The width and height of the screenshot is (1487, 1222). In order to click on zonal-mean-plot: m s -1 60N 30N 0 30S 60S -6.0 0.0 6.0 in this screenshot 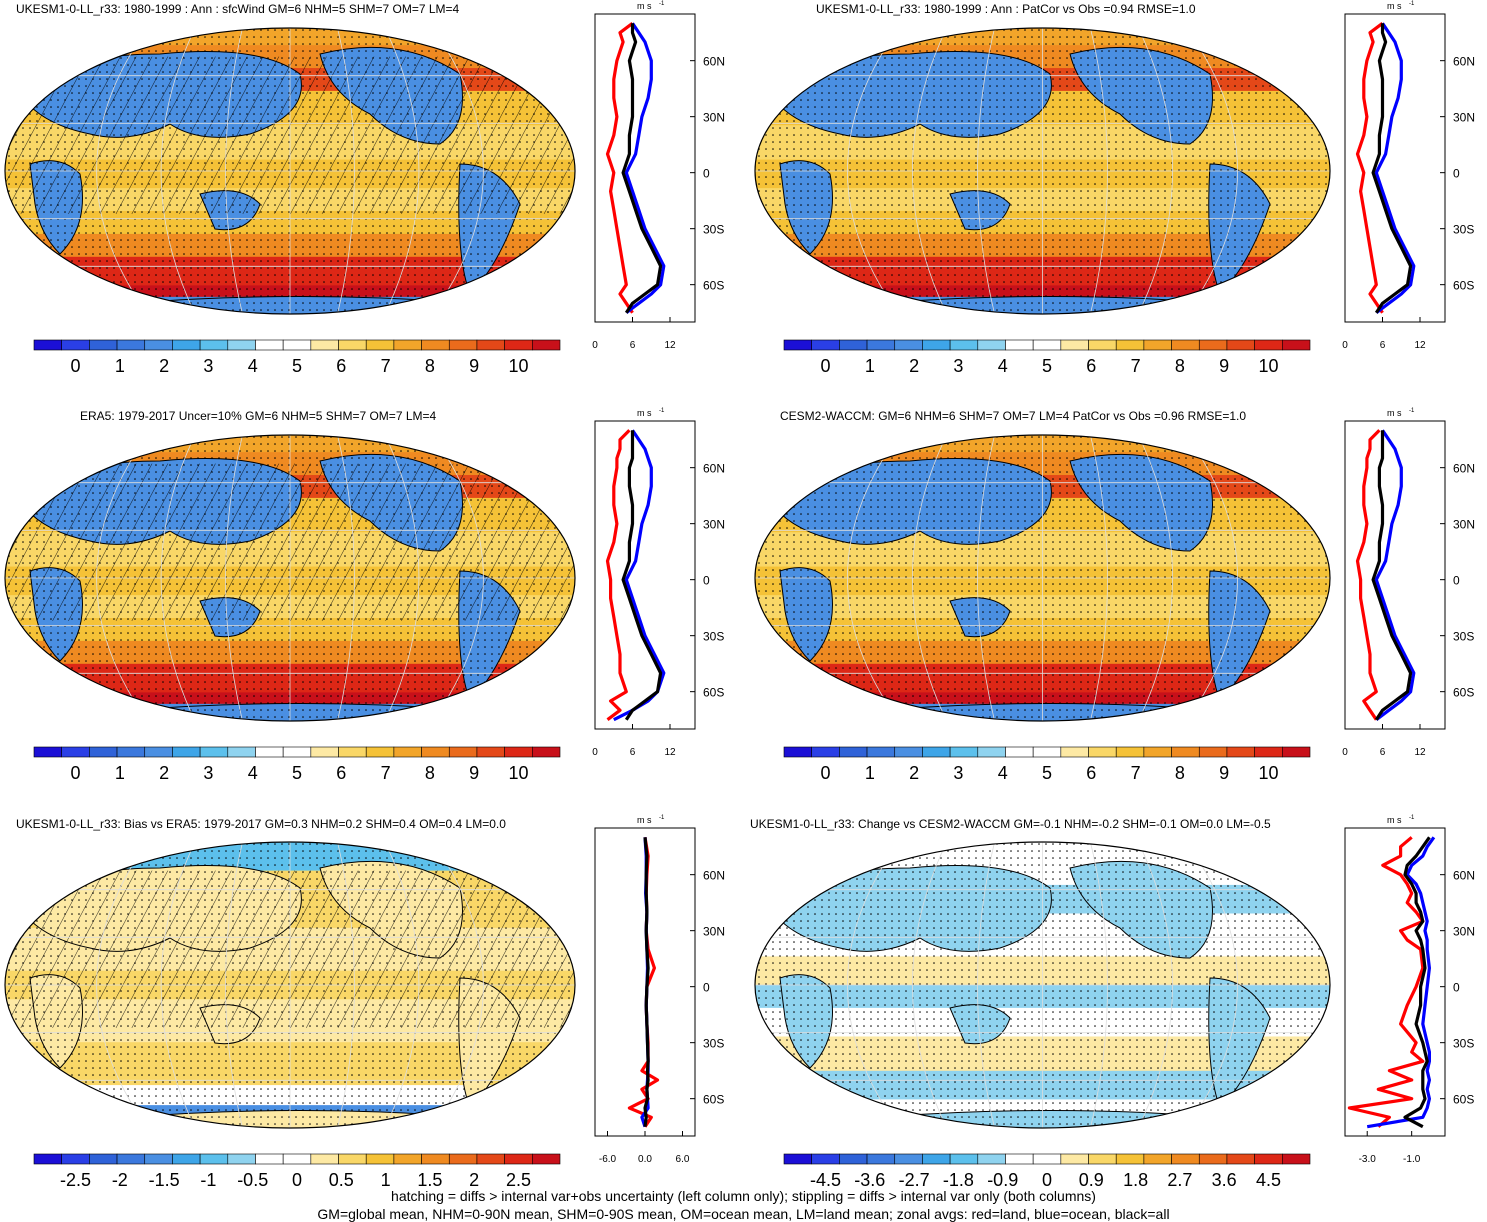, I will do `click(659, 990)`.